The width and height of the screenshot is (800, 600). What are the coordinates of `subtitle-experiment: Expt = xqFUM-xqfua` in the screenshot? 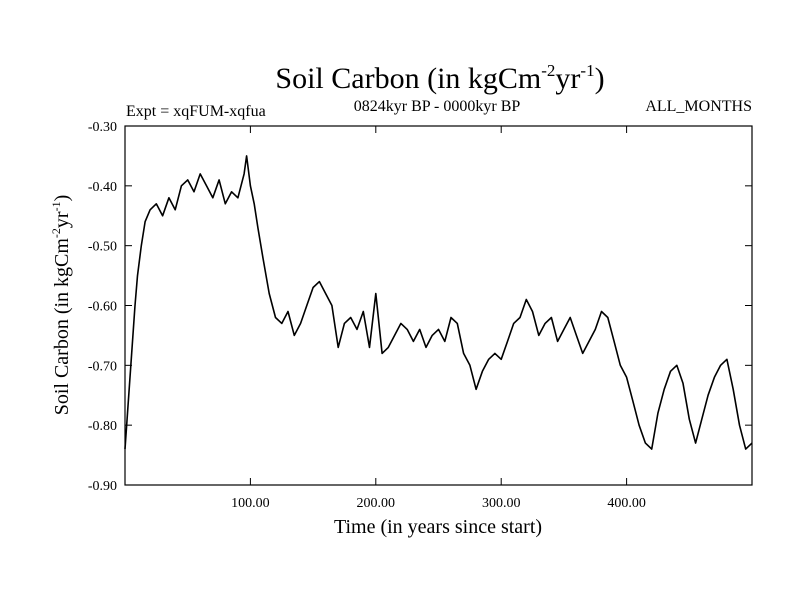 It's located at (196, 111).